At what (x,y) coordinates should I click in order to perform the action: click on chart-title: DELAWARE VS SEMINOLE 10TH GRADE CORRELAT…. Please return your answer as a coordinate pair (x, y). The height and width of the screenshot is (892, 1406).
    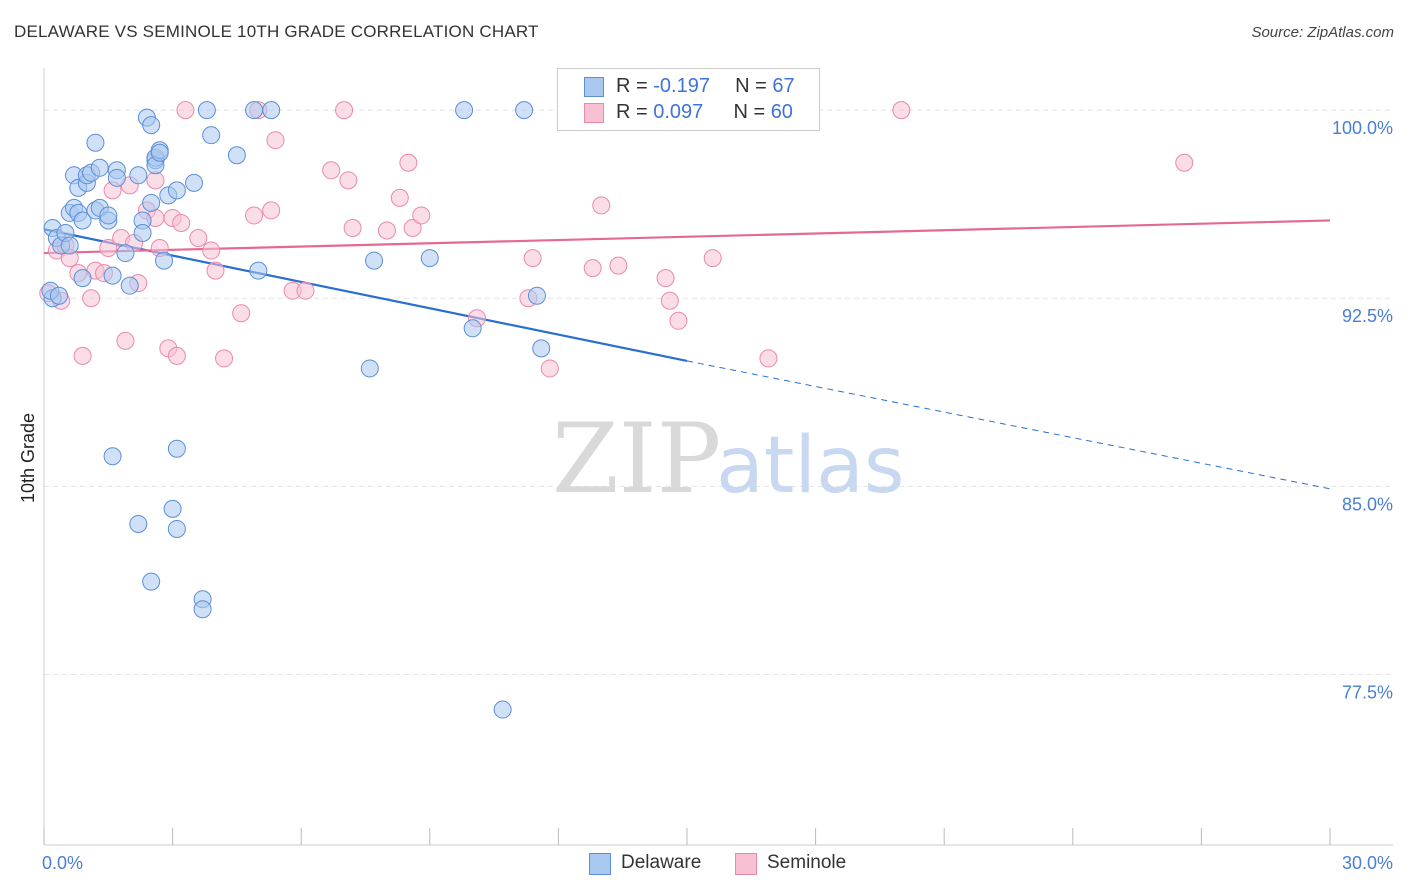
    Looking at the image, I should click on (276, 31).